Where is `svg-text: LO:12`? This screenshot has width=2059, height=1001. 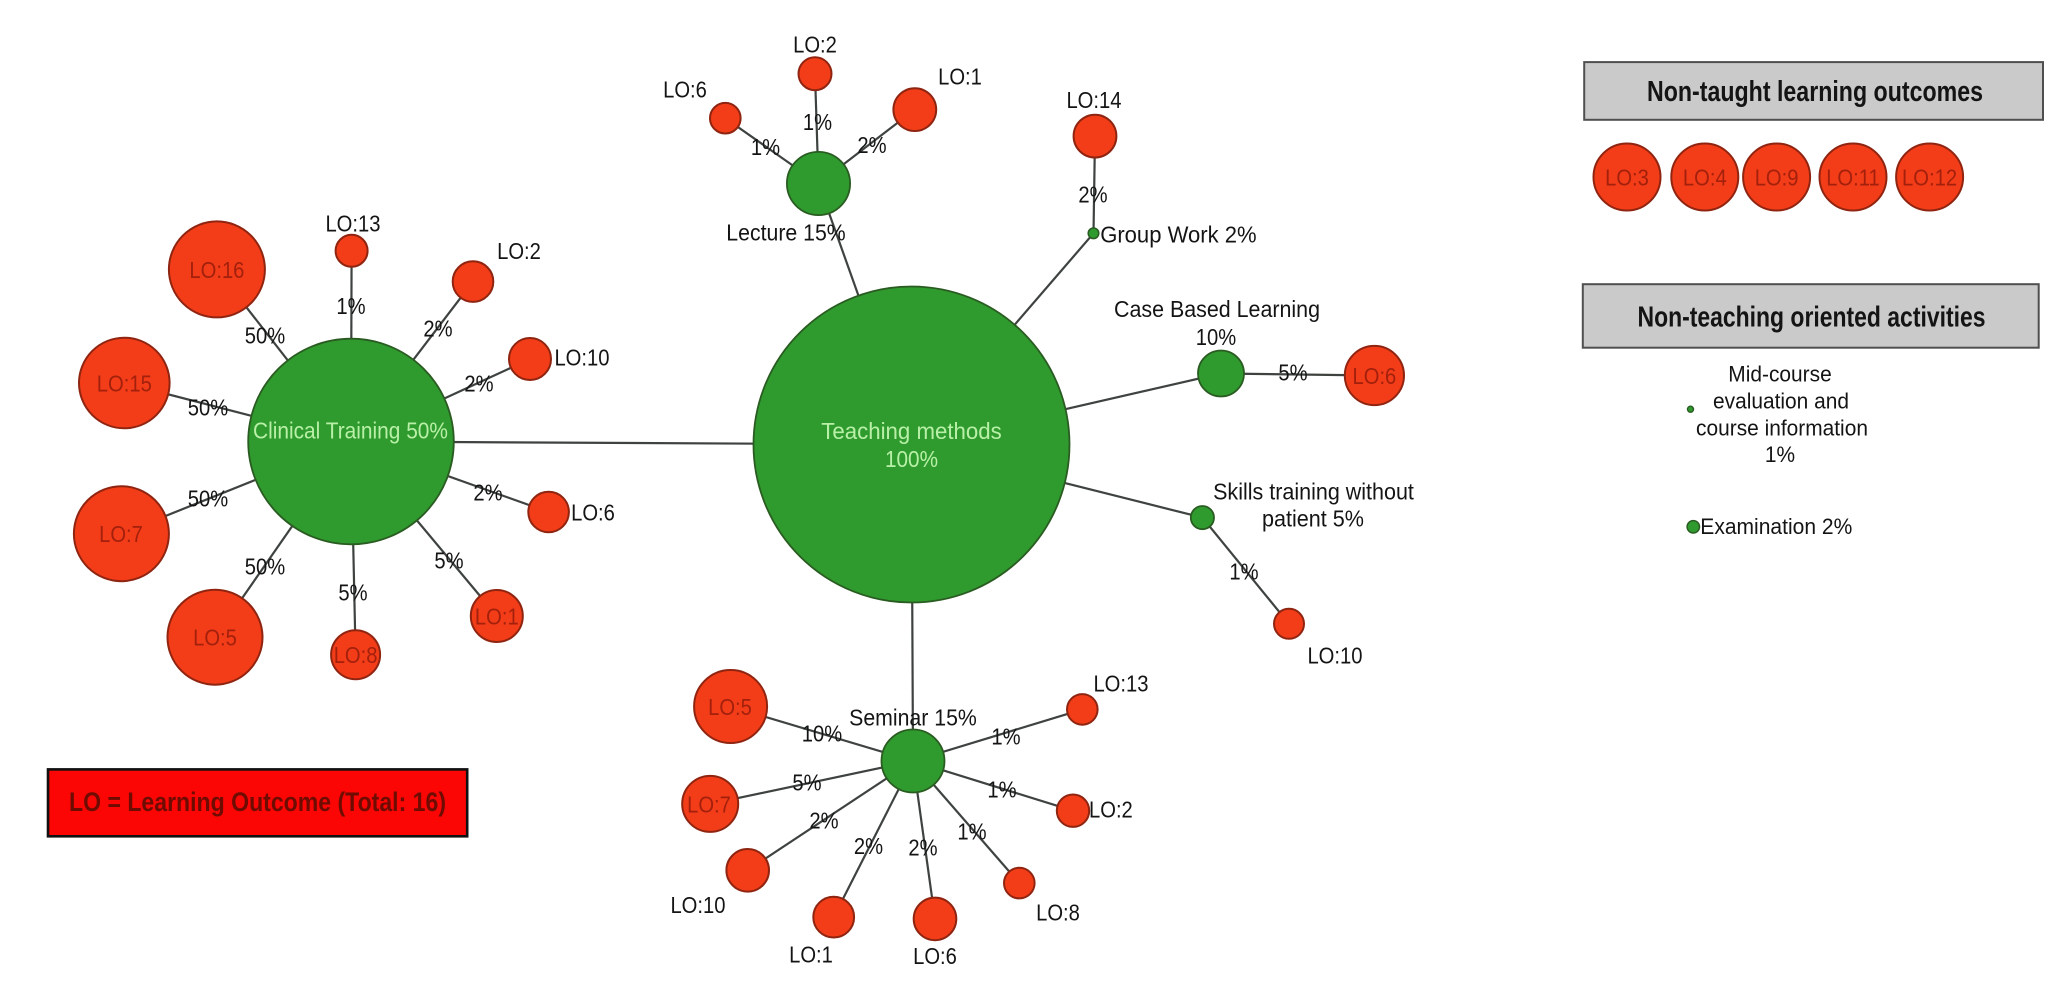 svg-text: LO:12 is located at coordinates (1929, 178).